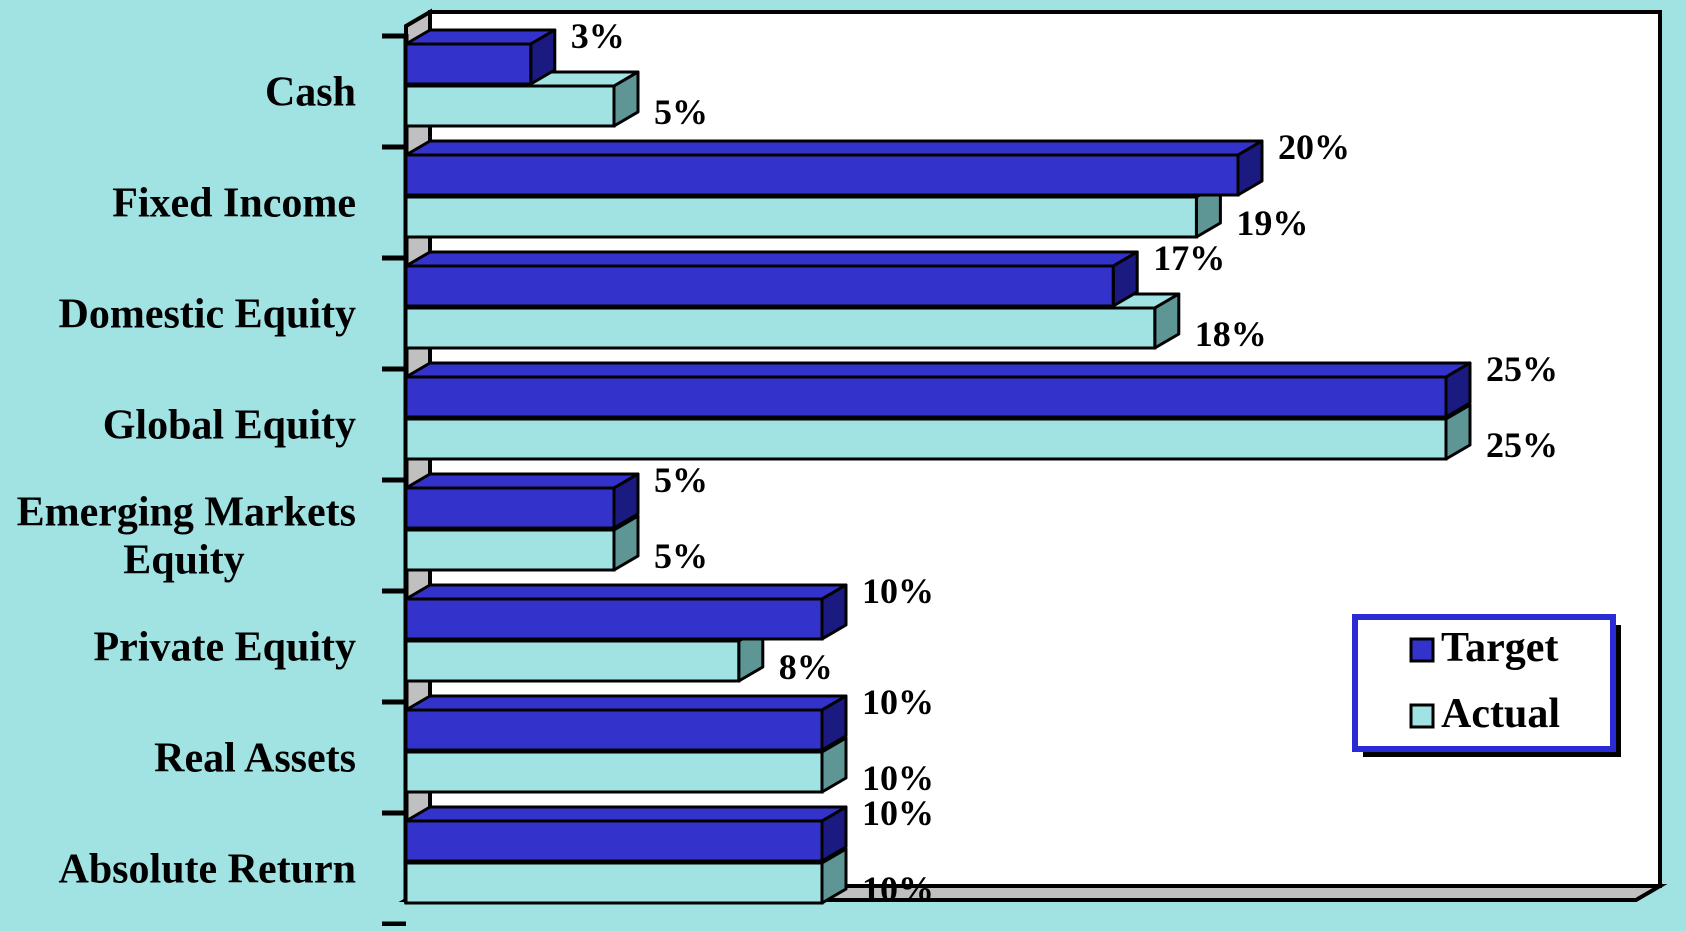 This screenshot has height=931, width=1686. What do you see at coordinates (806, 667) in the screenshot?
I see `value-label-actual: 8%` at bounding box center [806, 667].